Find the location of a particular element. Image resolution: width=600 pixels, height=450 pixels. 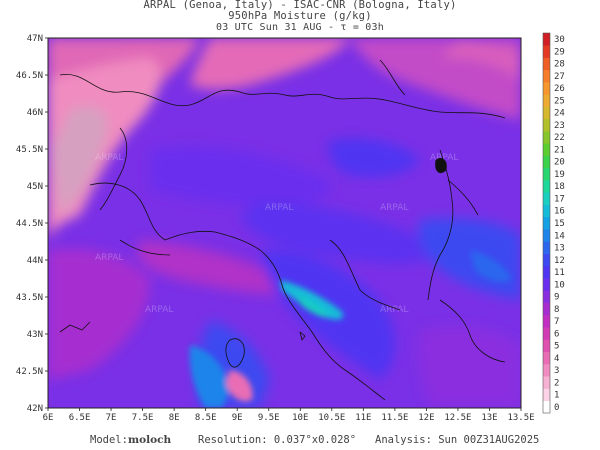

lat-tick-label: 46.5N is located at coordinates (29, 76).